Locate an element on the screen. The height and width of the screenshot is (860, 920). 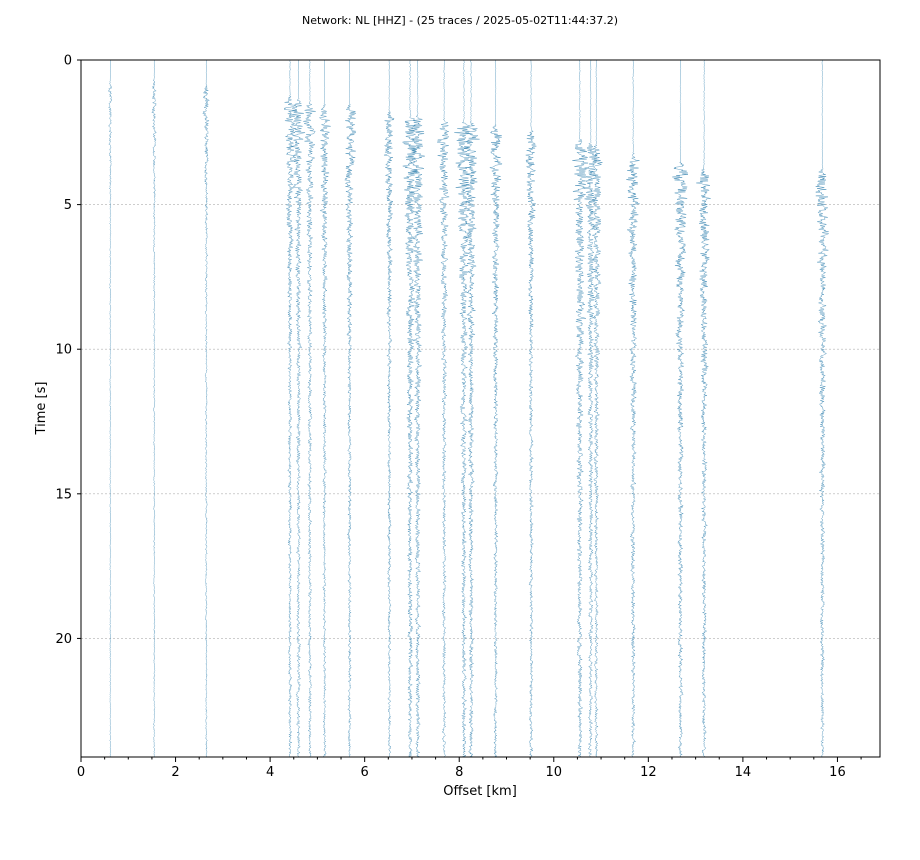
x-tick-label: 14 is located at coordinates (743, 772).